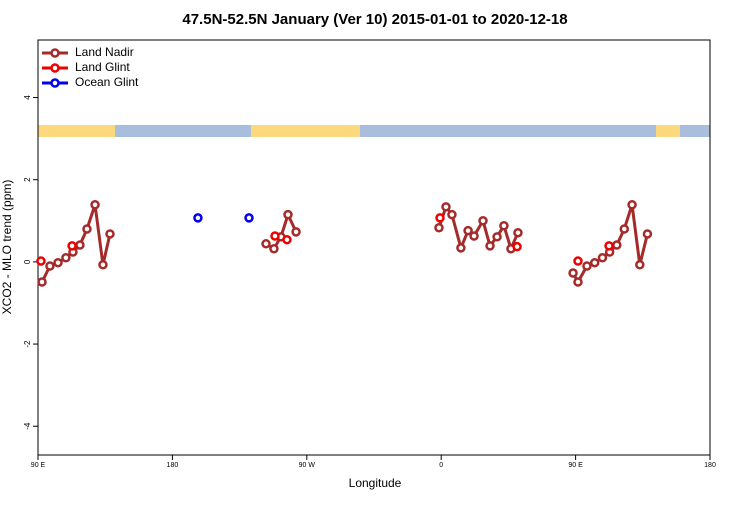 This screenshot has height=505, width=750. What do you see at coordinates (375, 483) in the screenshot?
I see `x-axis-label: Longitude` at bounding box center [375, 483].